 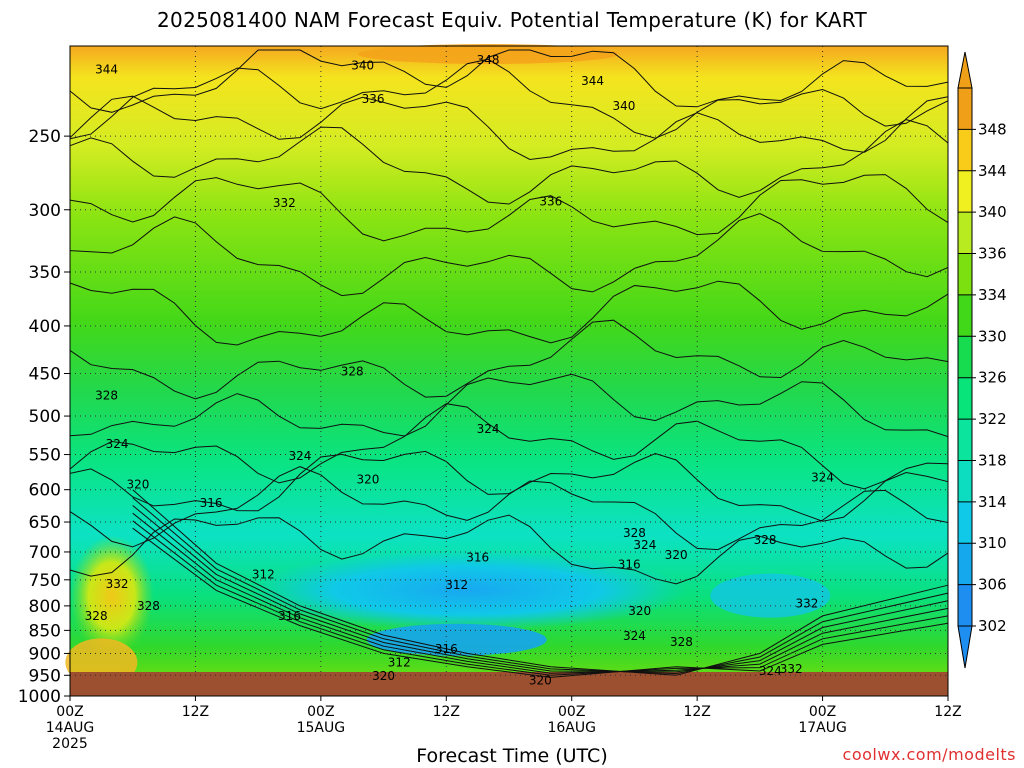 I want to click on warm-pocket-west, so click(x=111, y=595).